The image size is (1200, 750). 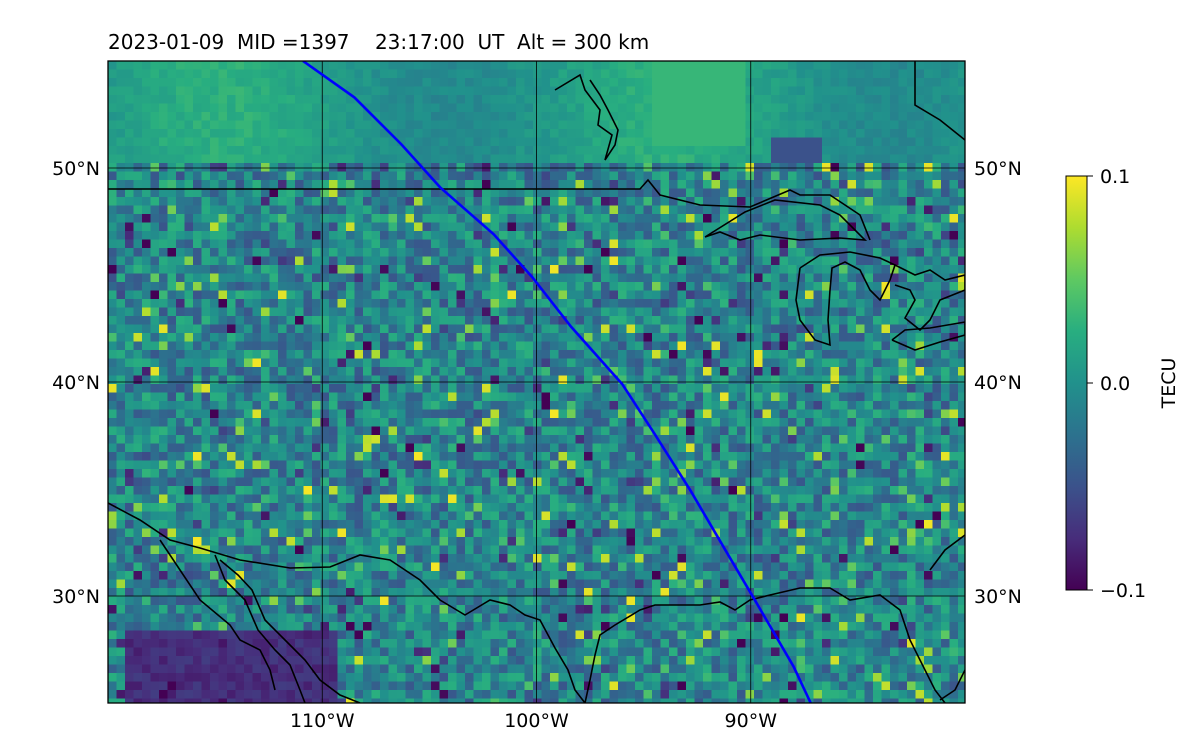 I want to click on gulf-of-mexico-coast, so click(x=765, y=645).